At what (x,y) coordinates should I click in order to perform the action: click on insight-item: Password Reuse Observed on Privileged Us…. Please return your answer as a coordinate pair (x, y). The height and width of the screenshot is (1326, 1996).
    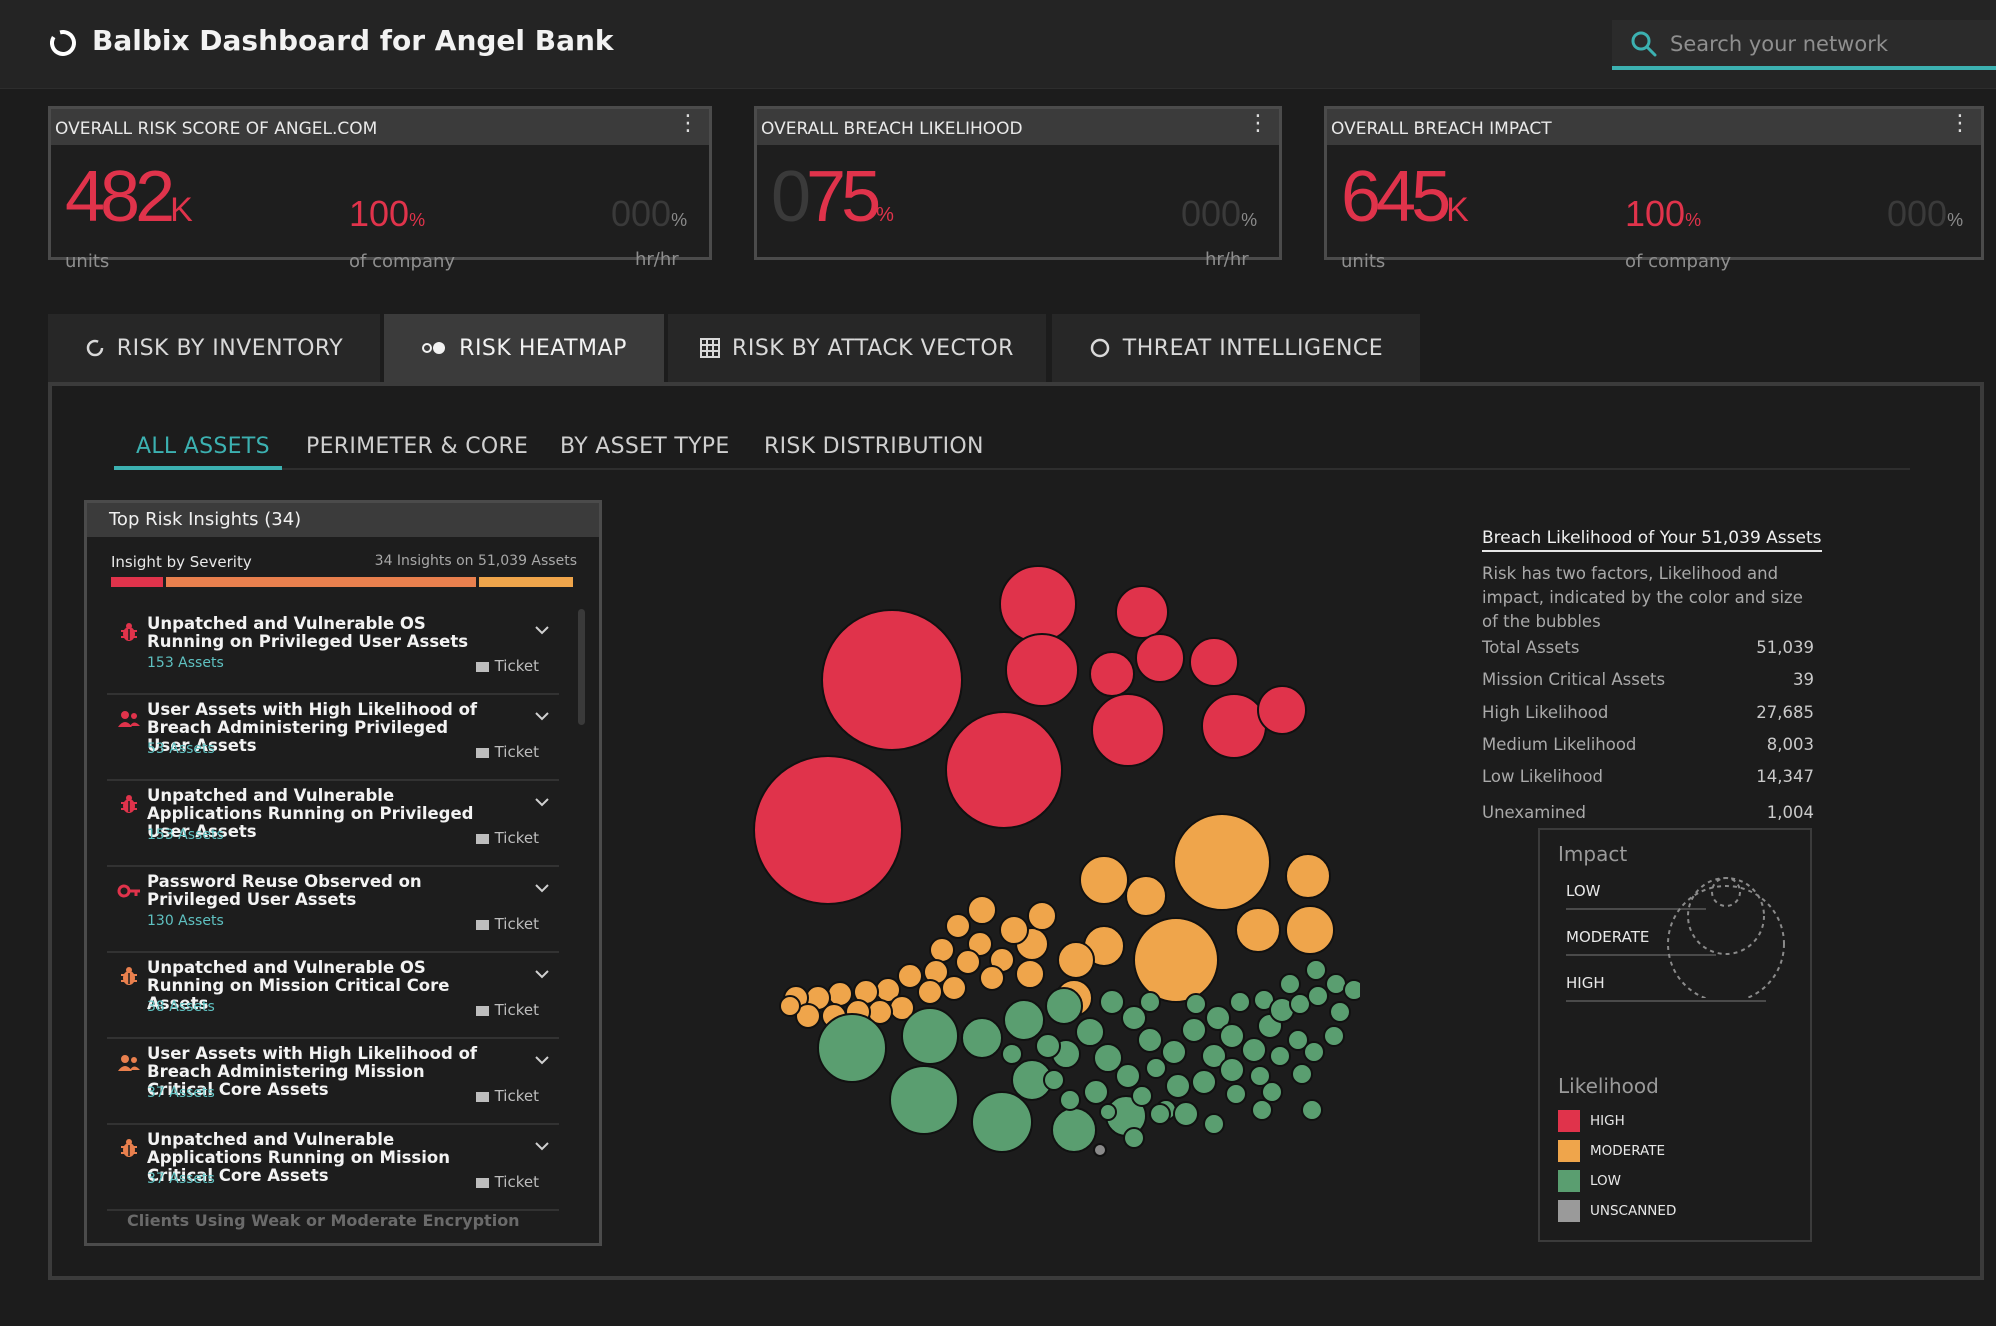
    Looking at the image, I should click on (333, 910).